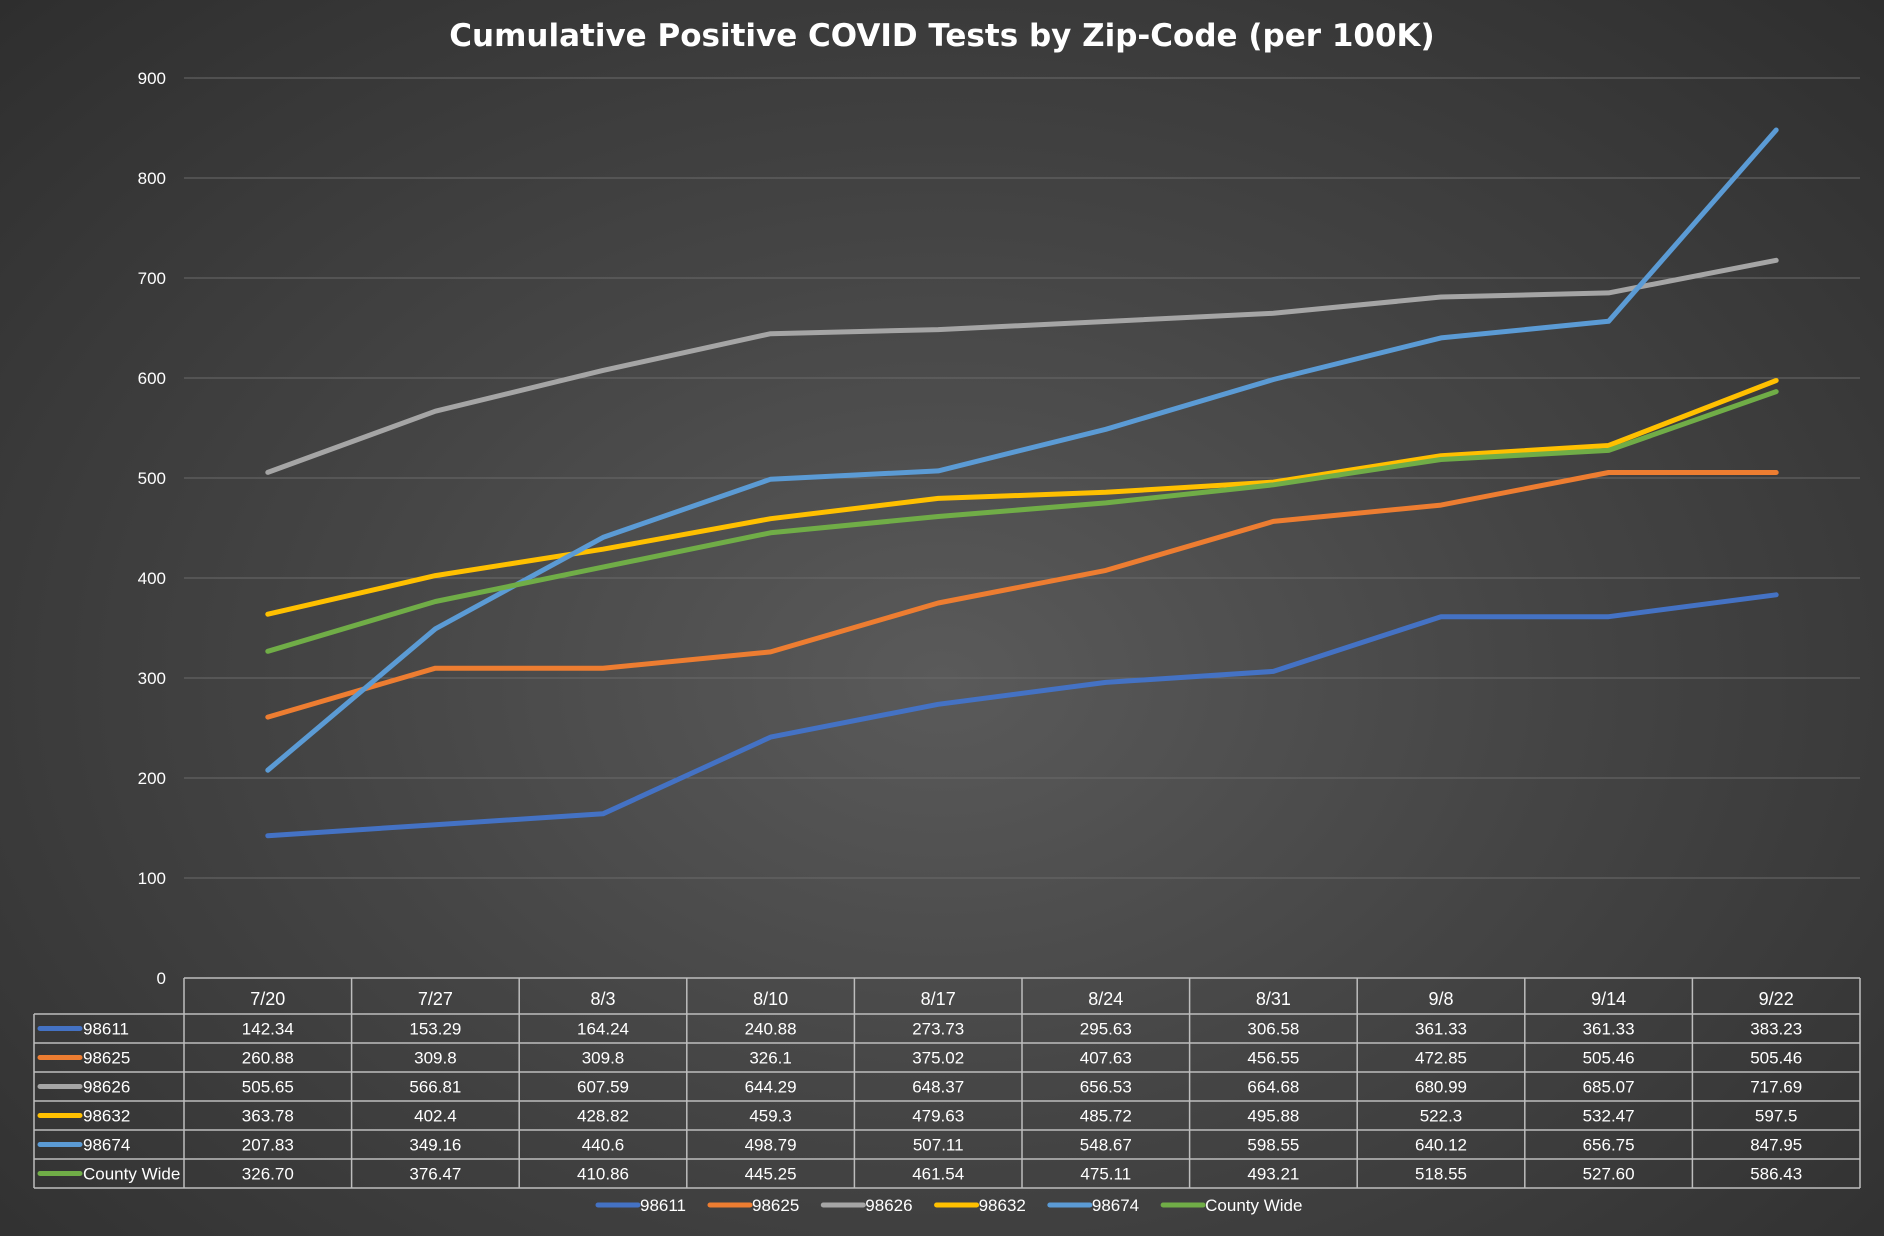 The height and width of the screenshot is (1236, 1884). What do you see at coordinates (1273, 1116) in the screenshot?
I see `data-label: 495.88` at bounding box center [1273, 1116].